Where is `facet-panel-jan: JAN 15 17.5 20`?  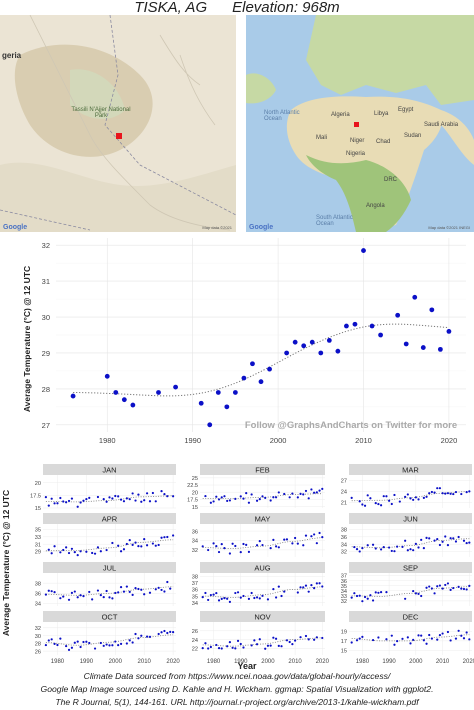 facet-panel-jan: JAN 15 17.5 20 is located at coordinates (103, 488).